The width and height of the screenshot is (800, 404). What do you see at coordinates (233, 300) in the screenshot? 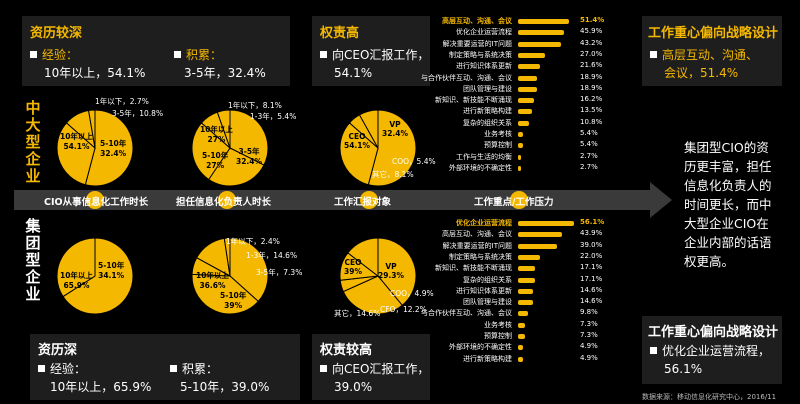
I see `pie-label: 5-10年 39%` at bounding box center [233, 300].